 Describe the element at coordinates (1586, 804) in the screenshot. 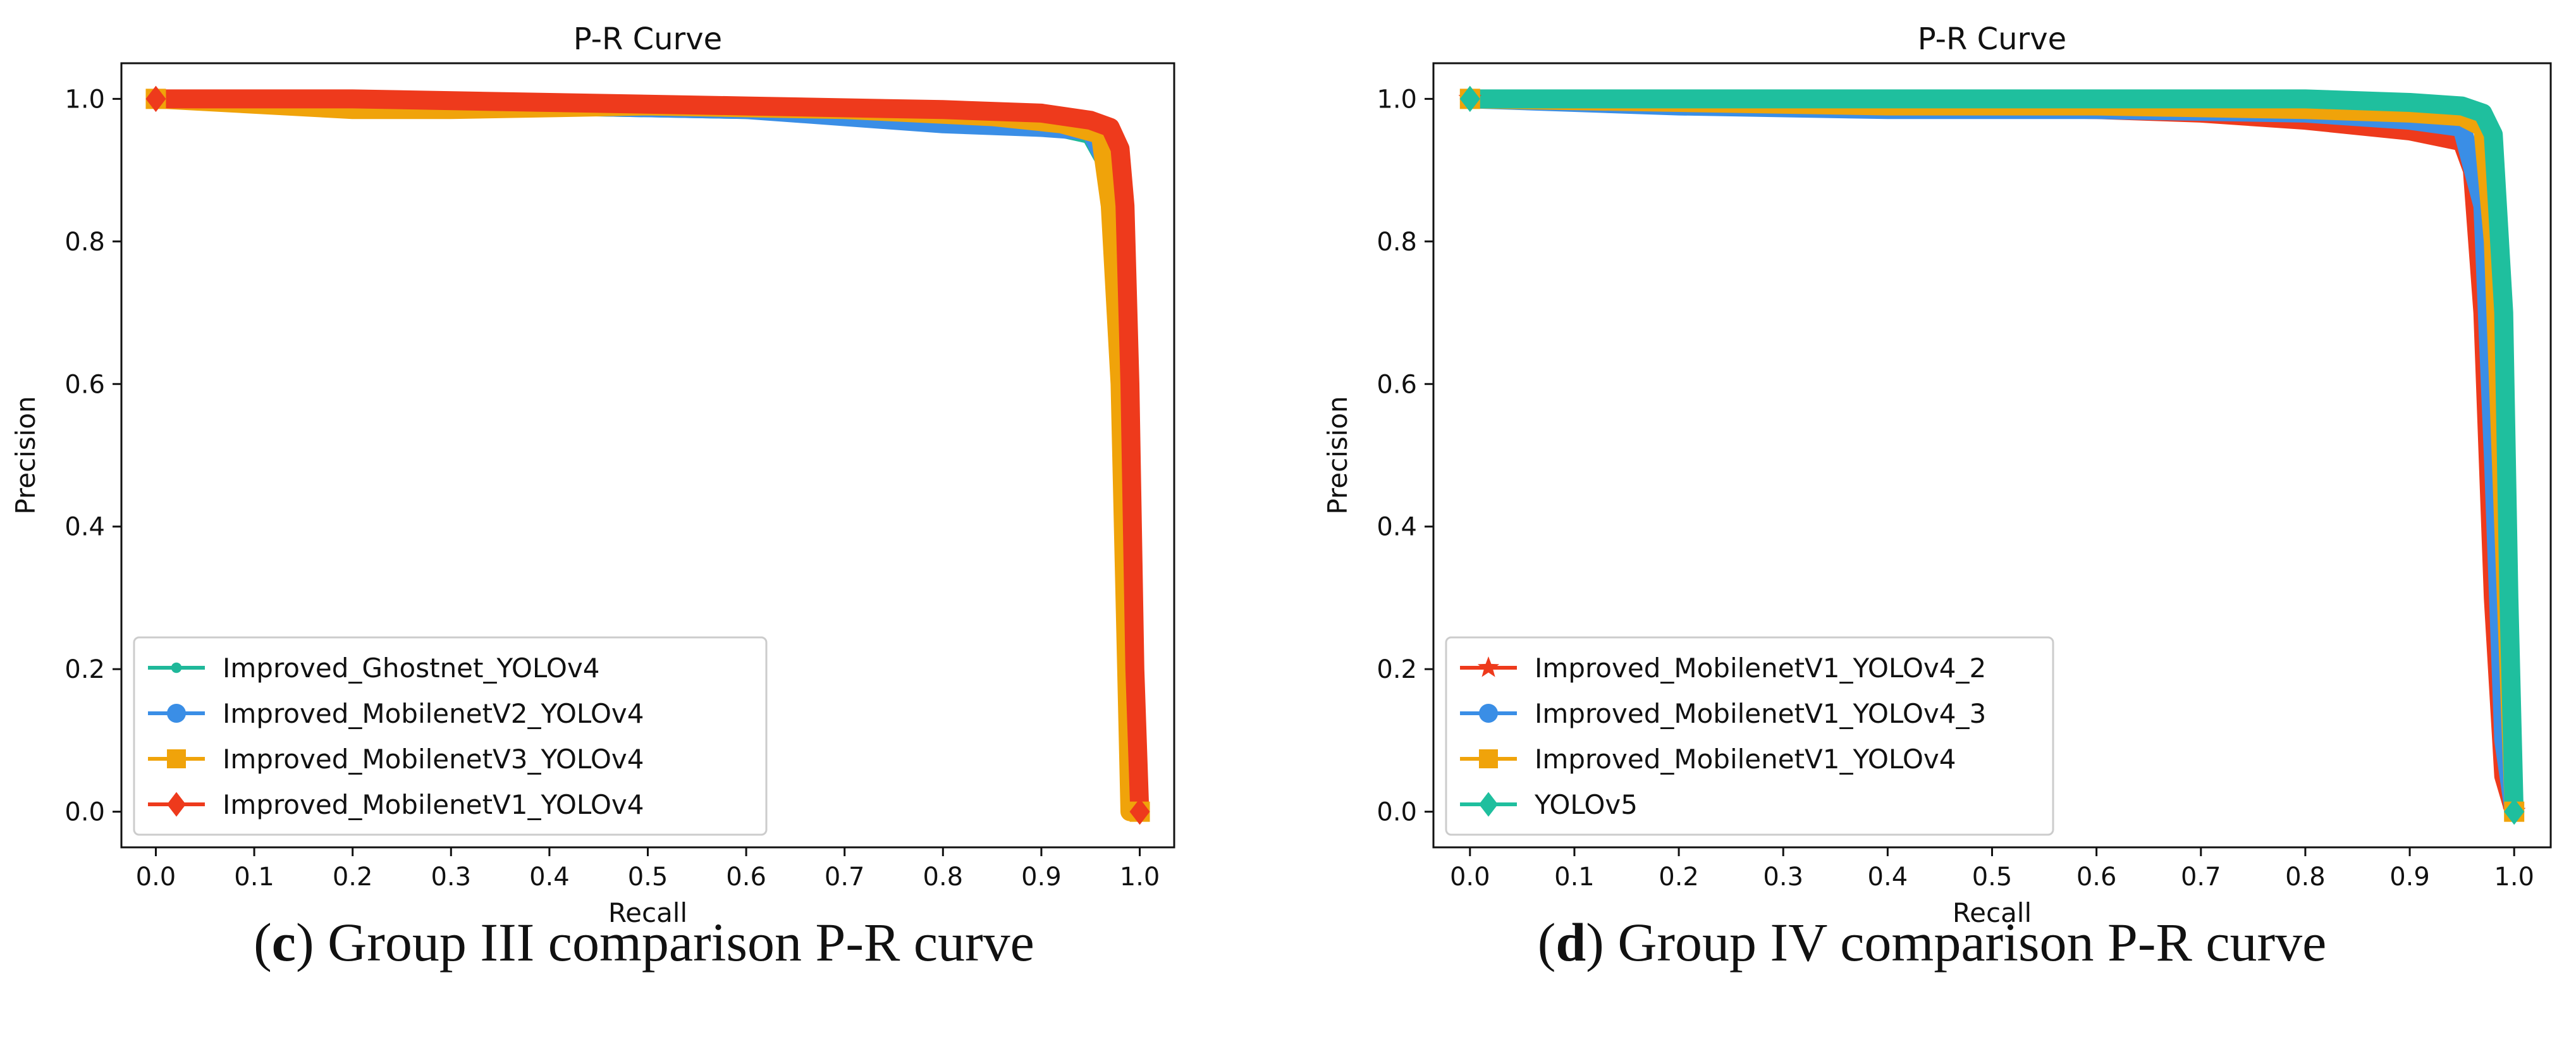

I see `legend-label: YOLOv5` at that location.